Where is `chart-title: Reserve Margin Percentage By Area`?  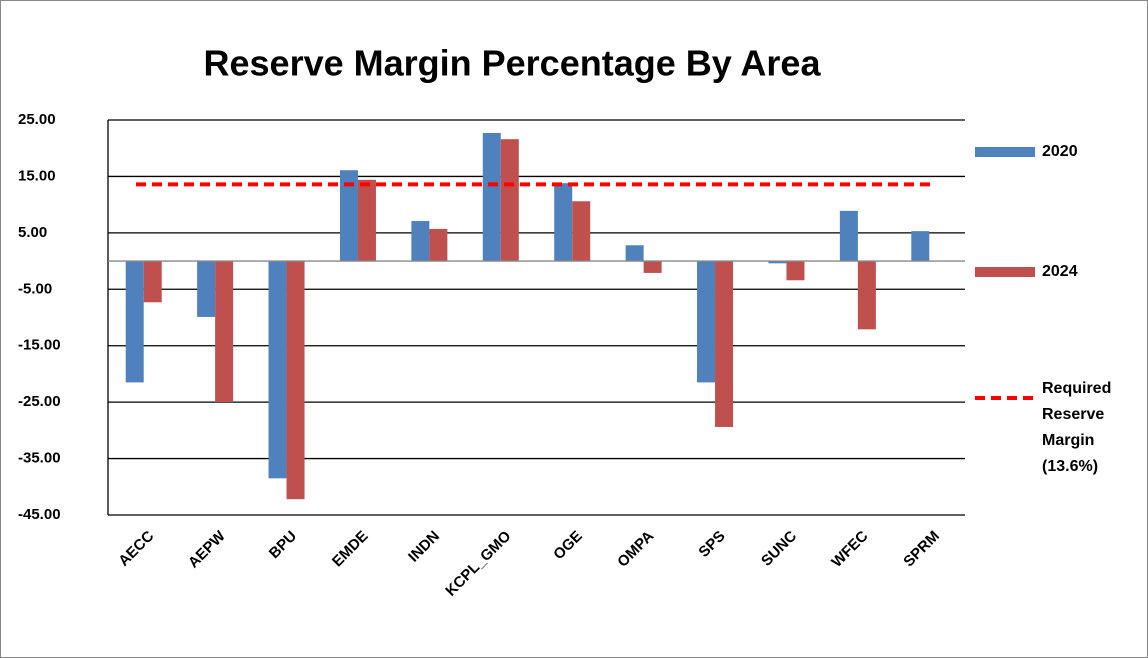
chart-title: Reserve Margin Percentage By Area is located at coordinates (513, 63).